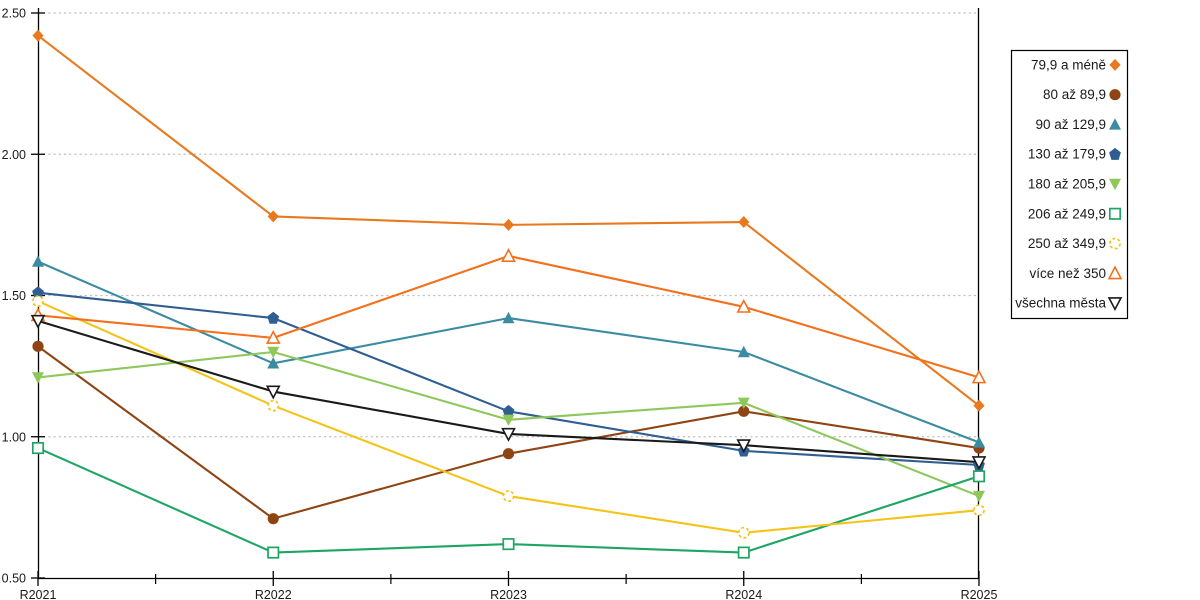 This screenshot has width=1200, height=600. What do you see at coordinates (14, 155) in the screenshot?
I see `y-tick-label: 2.00` at bounding box center [14, 155].